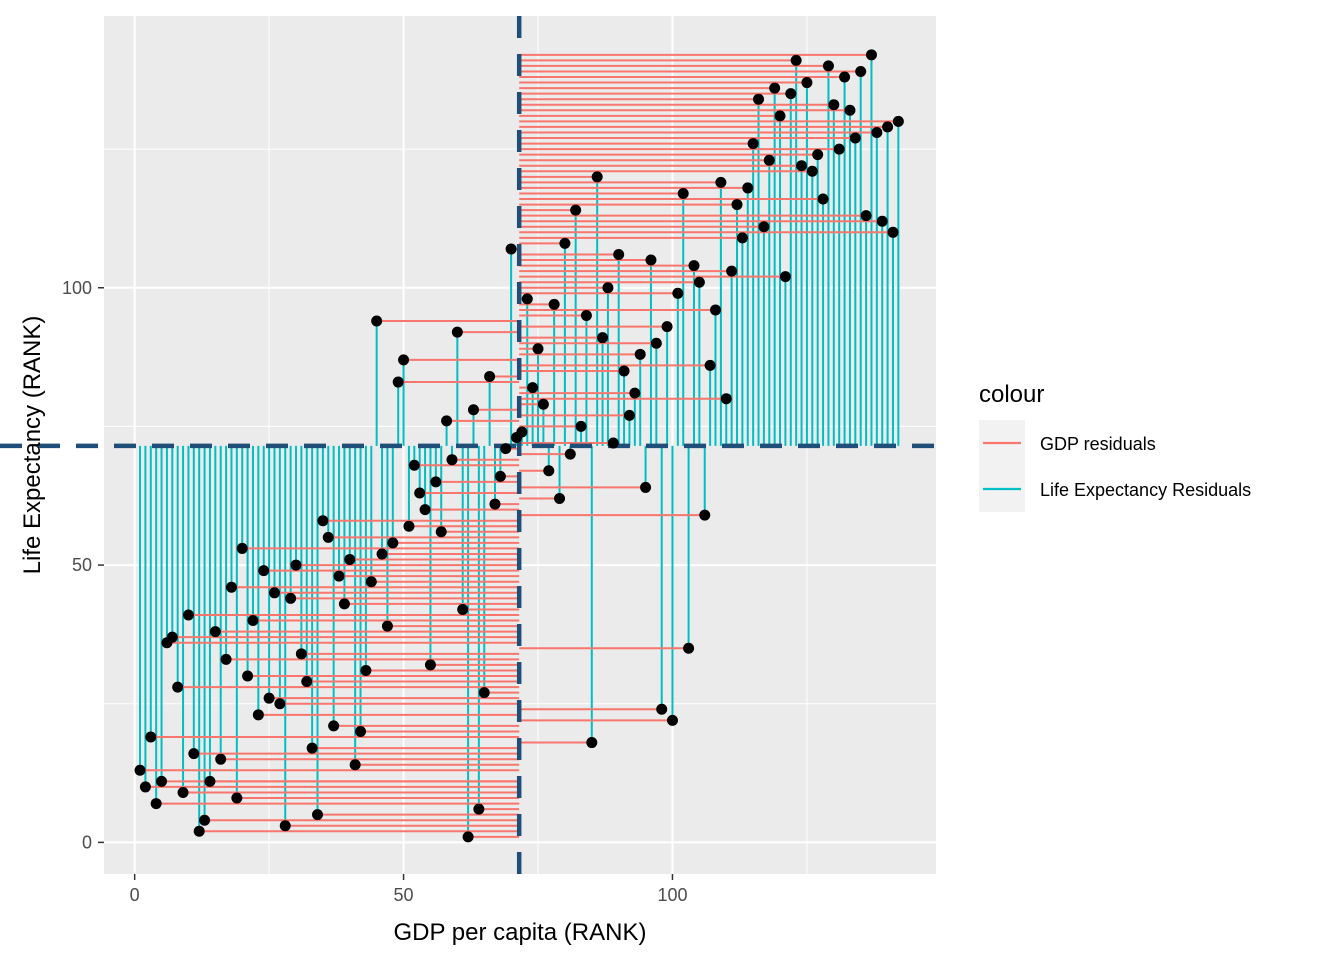  What do you see at coordinates (404, 895) in the screenshot?
I see `x-axis-tick-label: 50` at bounding box center [404, 895].